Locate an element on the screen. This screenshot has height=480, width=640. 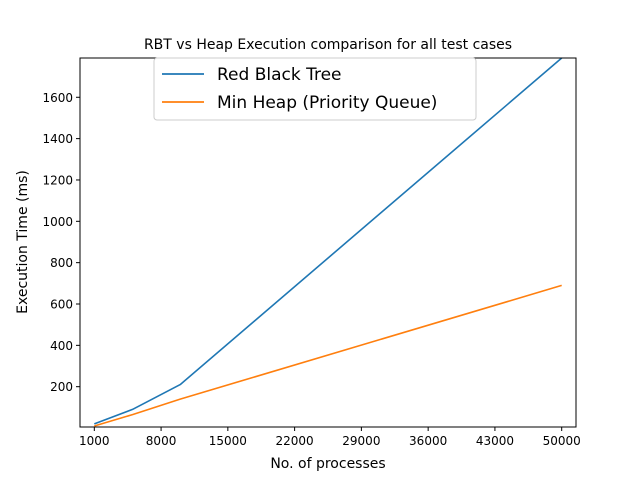
legend: Red Black Tree Min Heap (Priority Queue) is located at coordinates (315, 89).